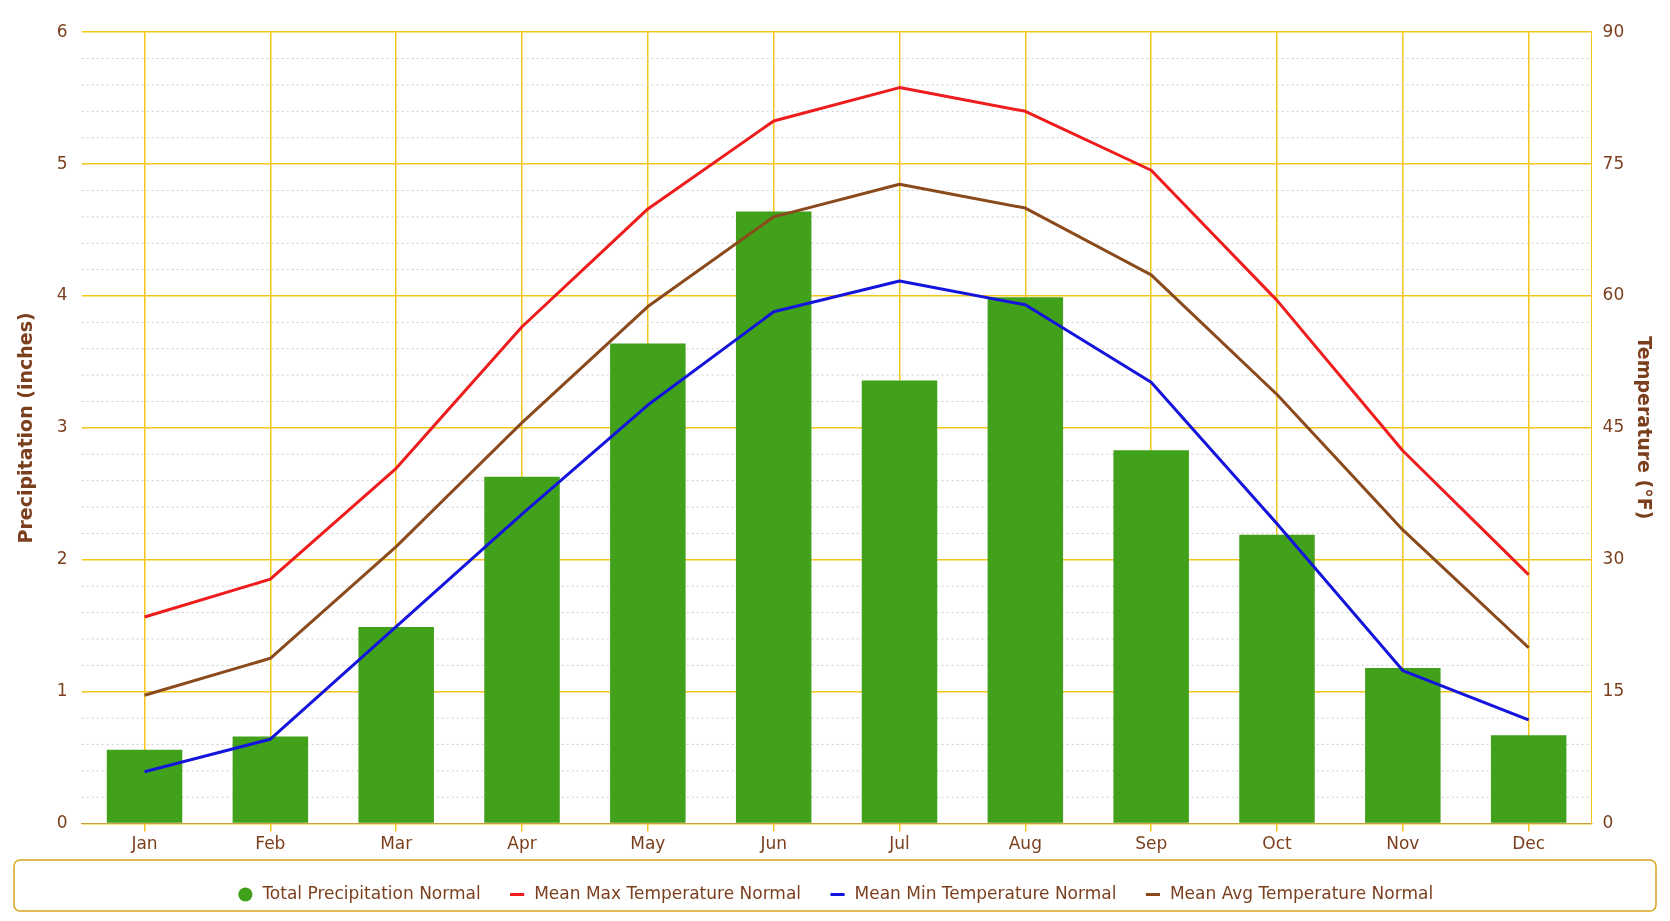 This screenshot has width=1670, height=921. What do you see at coordinates (62, 30) in the screenshot?
I see `y-tick-label: 6` at bounding box center [62, 30].